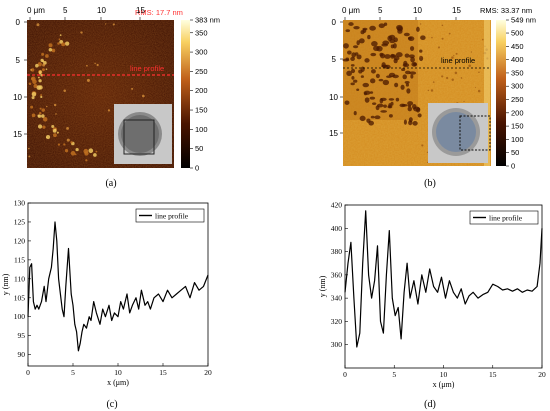 The width and height of the screenshot is (550, 411). What do you see at coordinates (501, 93) in the screenshot?
I see `colorbar-b` at bounding box center [501, 93].